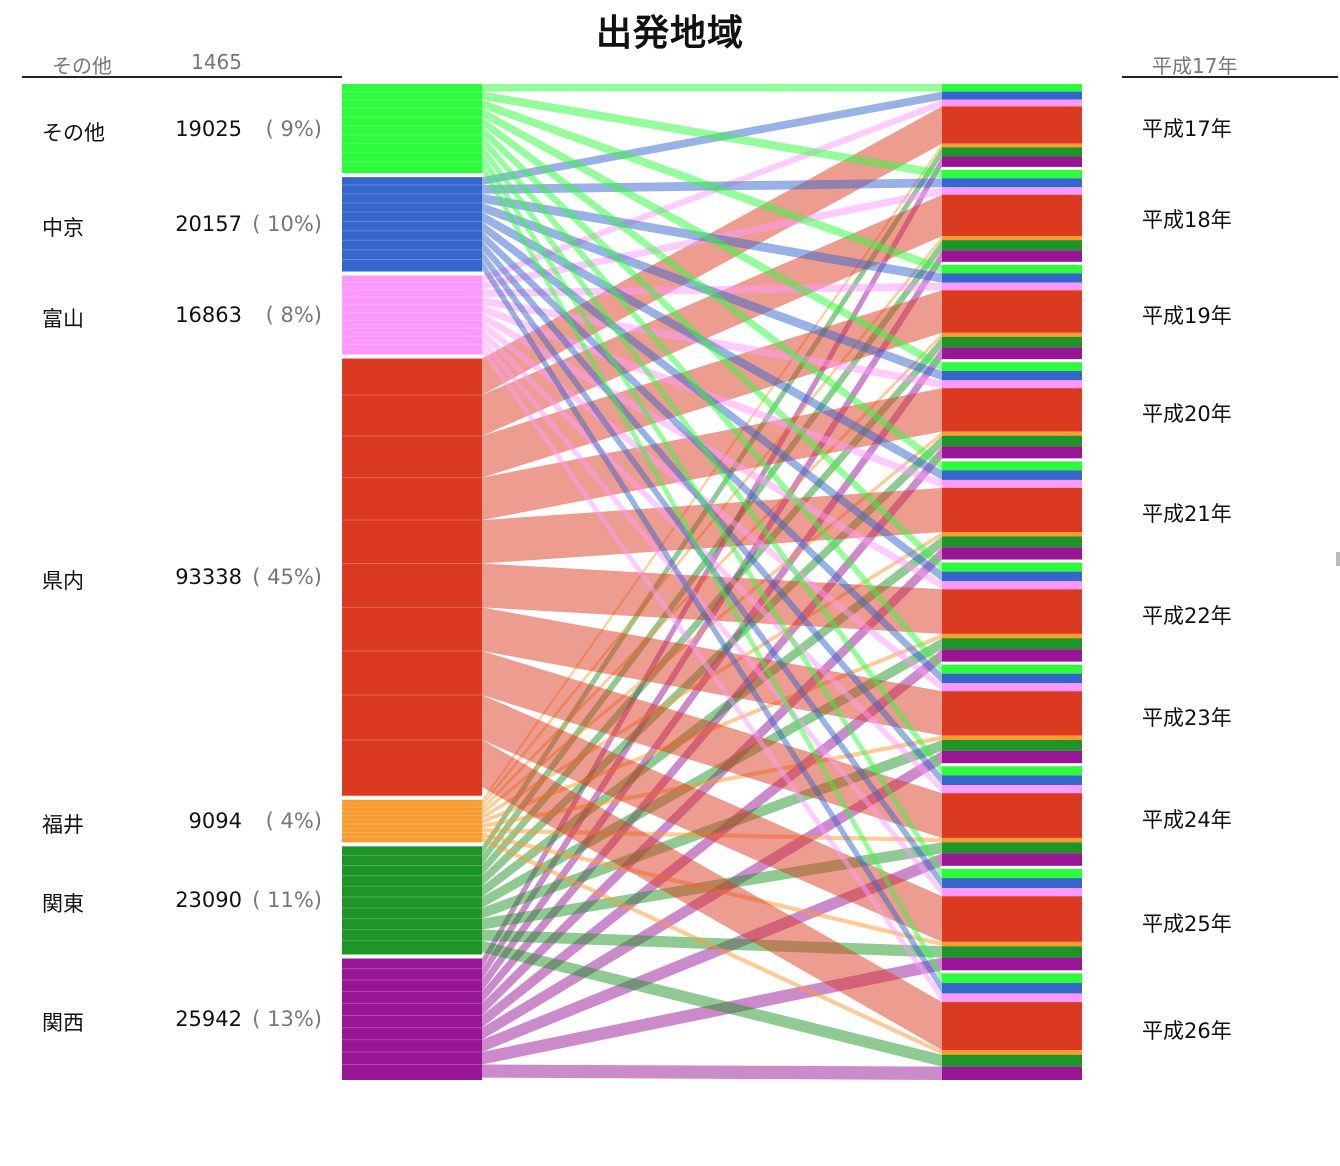 The image size is (1340, 1166). Describe the element at coordinates (287, 577) in the screenshot. I see `source-percent: ( 45%)` at that location.